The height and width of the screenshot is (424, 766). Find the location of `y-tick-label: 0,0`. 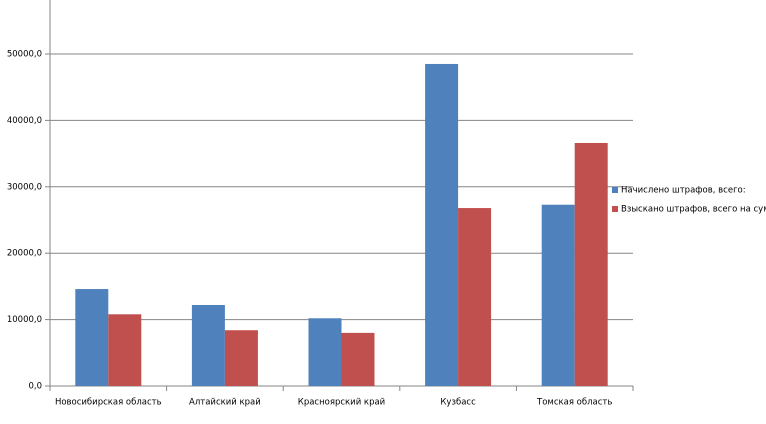

y-tick-label: 0,0 is located at coordinates (35, 387).